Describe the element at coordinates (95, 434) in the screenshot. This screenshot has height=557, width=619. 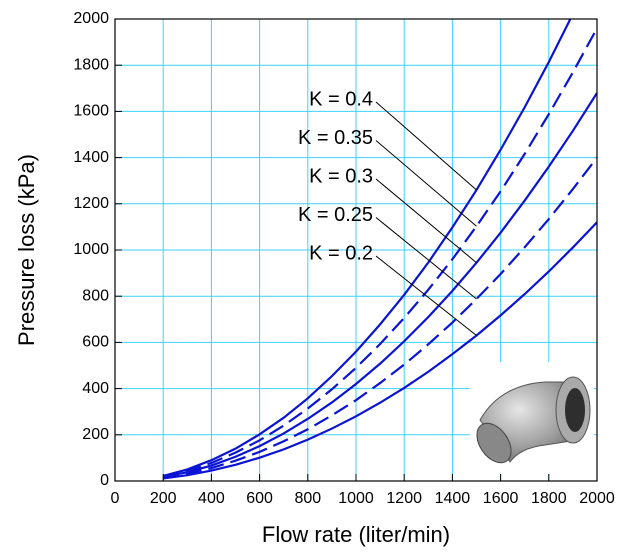
I see `y-tick-label: 200` at that location.